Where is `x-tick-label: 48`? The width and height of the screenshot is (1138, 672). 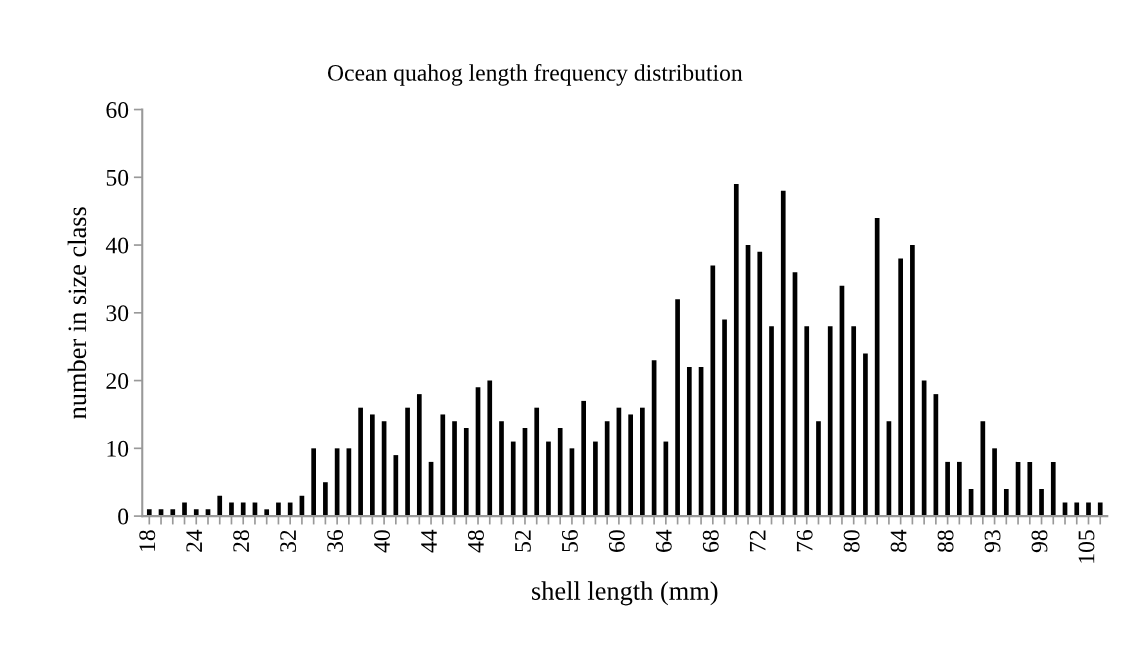
x-tick-label: 48 is located at coordinates (475, 541).